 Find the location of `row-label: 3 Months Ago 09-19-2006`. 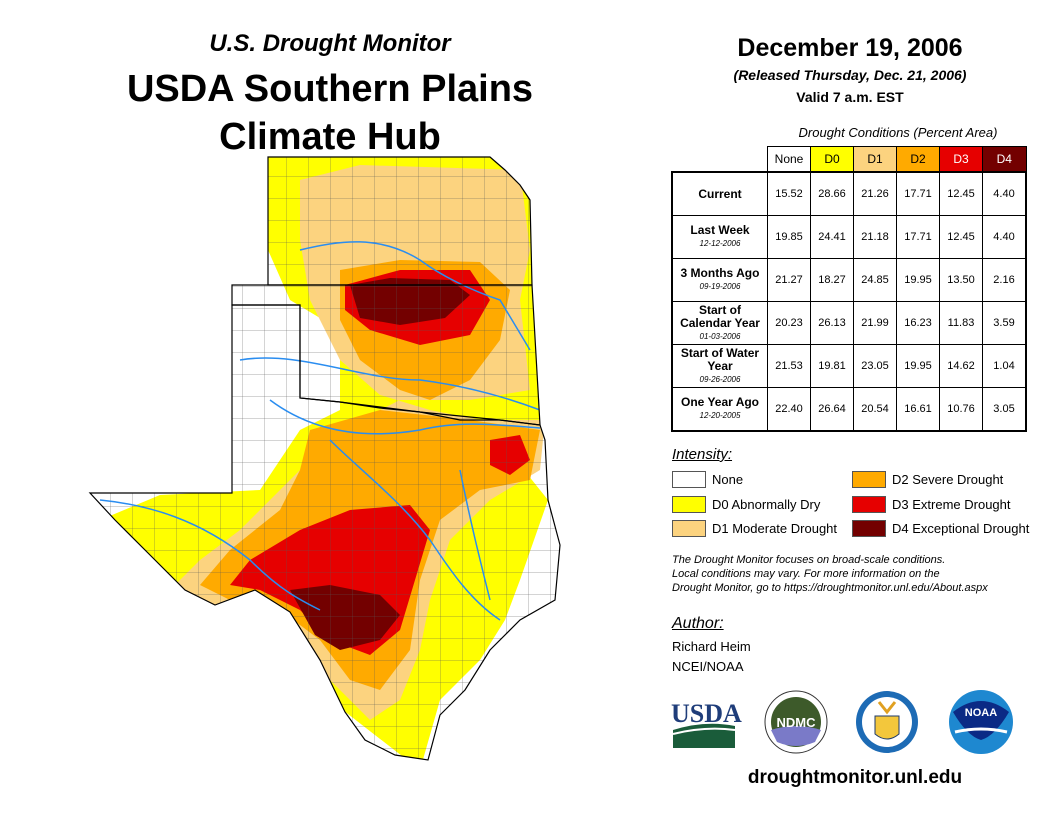

row-label: 3 Months Ago 09-19-2006 is located at coordinates (719, 280).